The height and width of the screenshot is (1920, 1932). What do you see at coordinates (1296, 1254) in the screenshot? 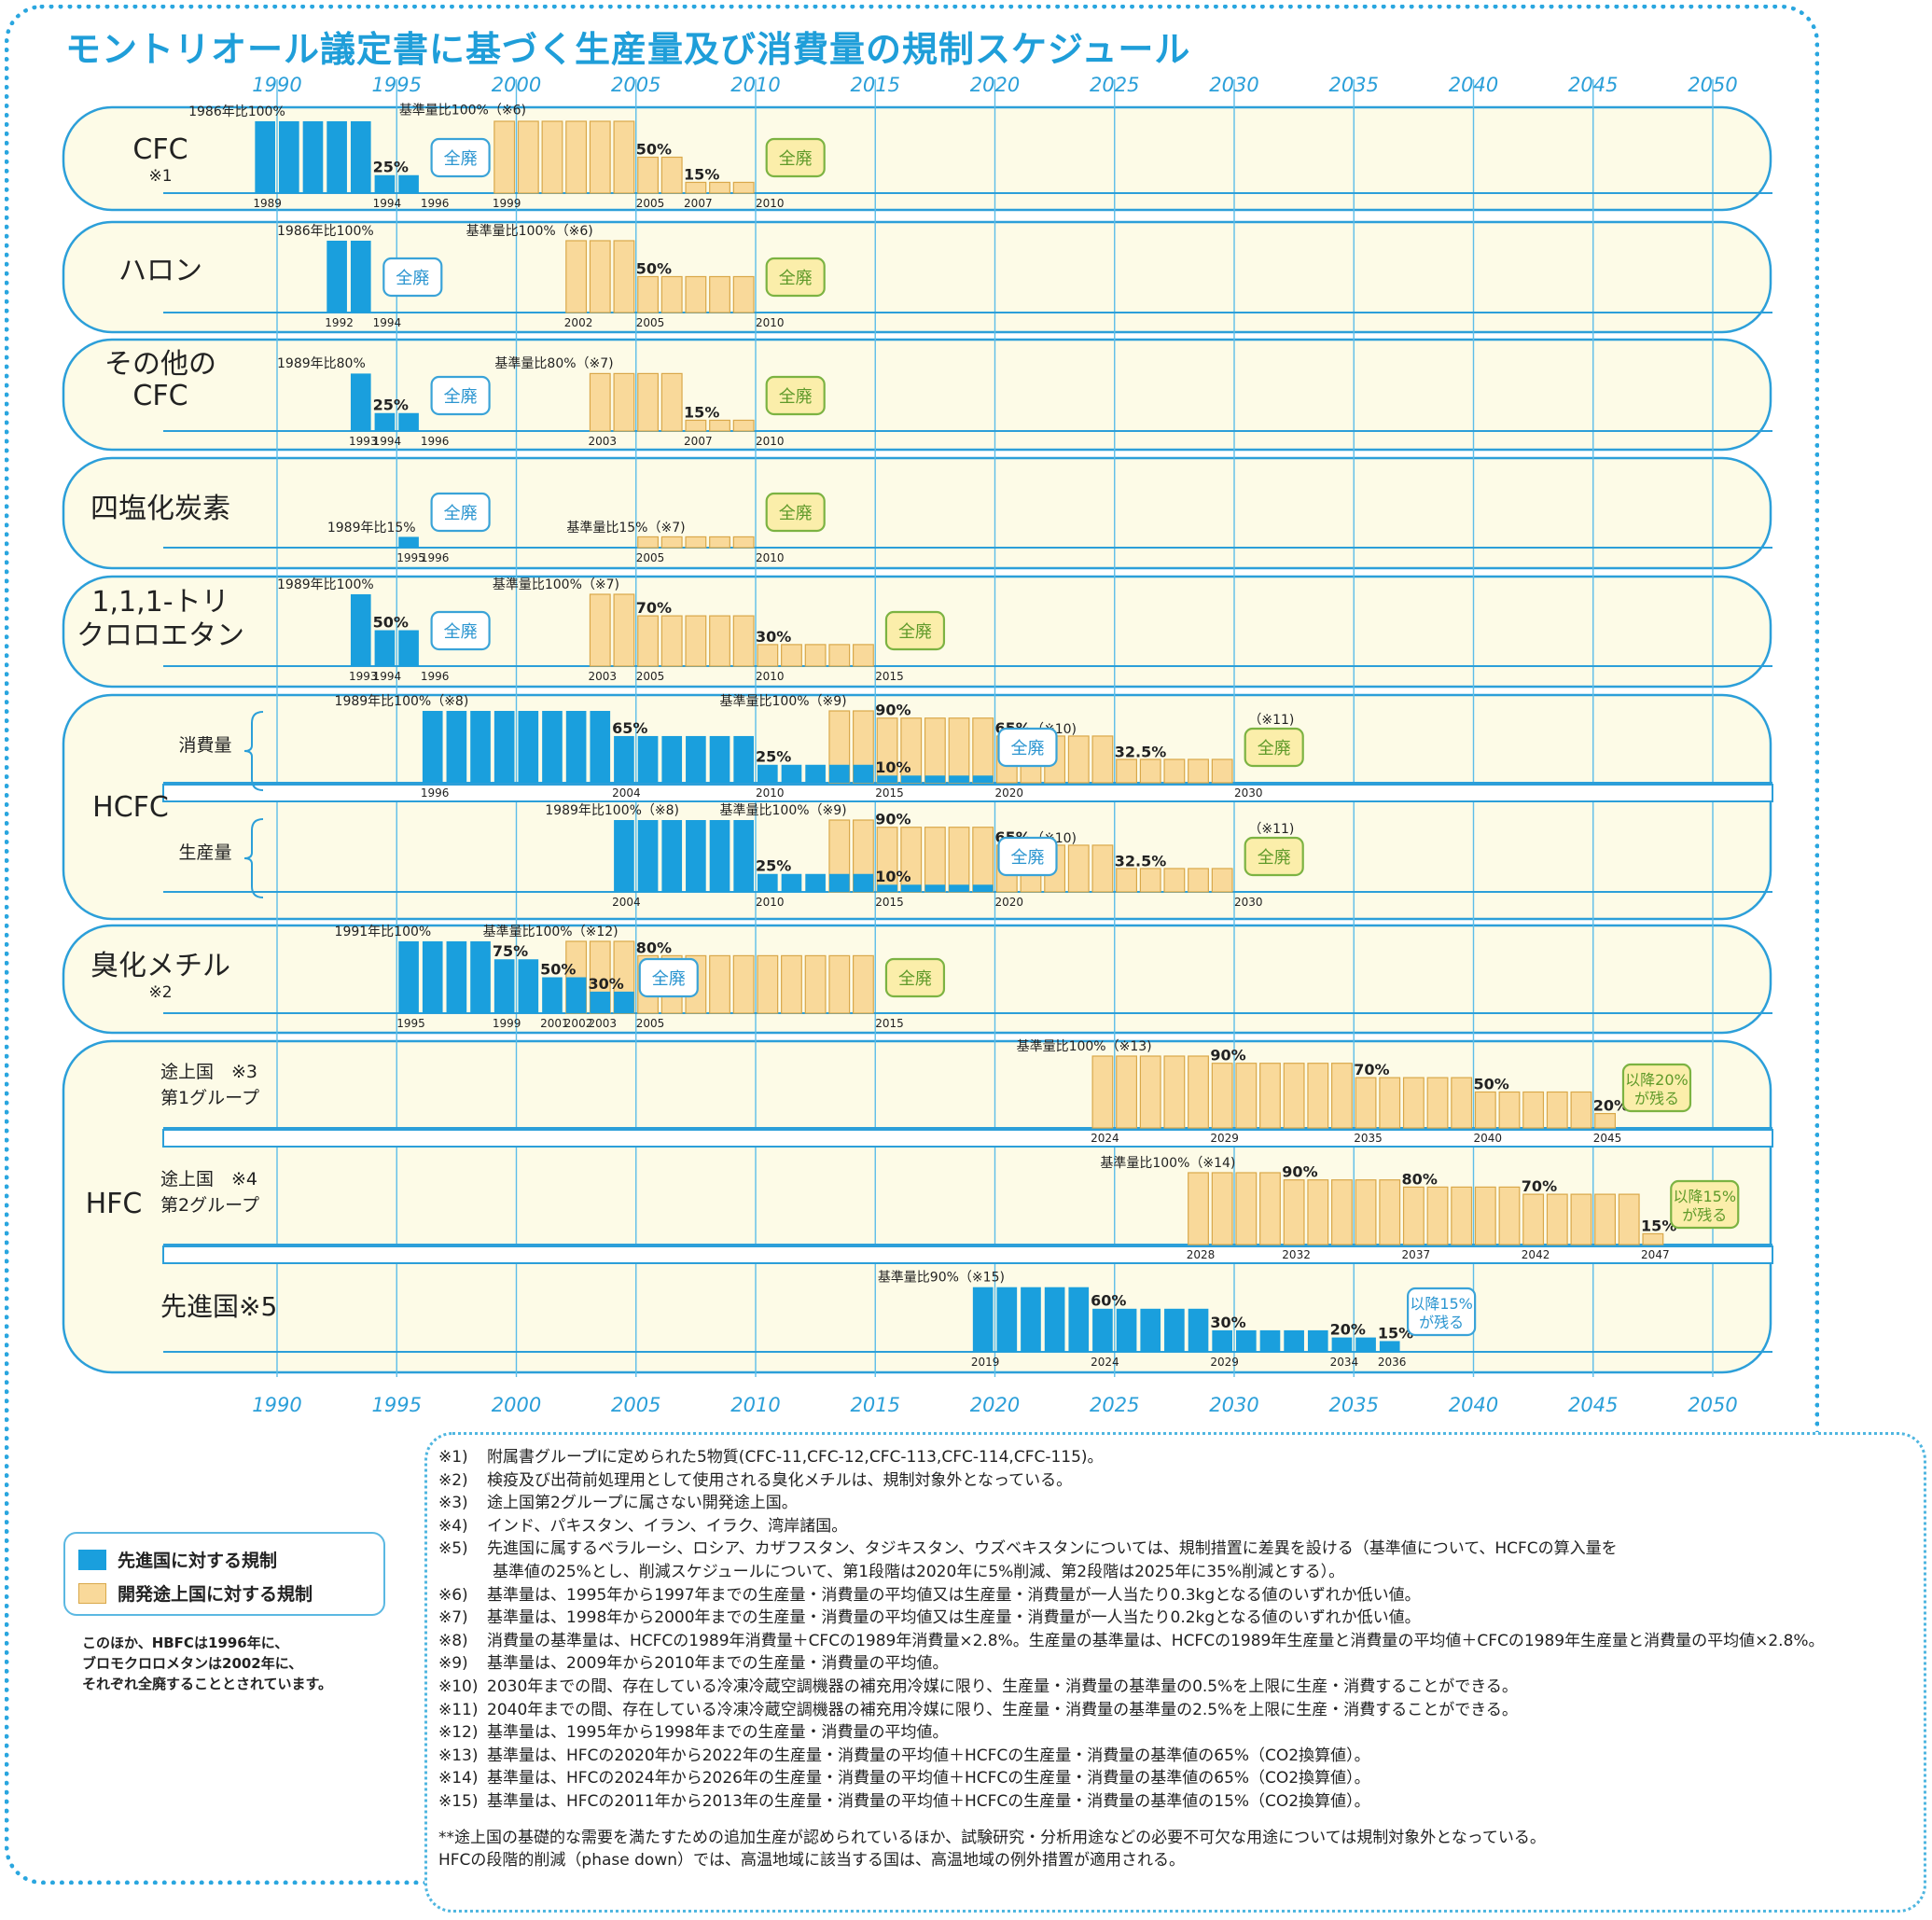
I see `year-label: 2032` at bounding box center [1296, 1254].